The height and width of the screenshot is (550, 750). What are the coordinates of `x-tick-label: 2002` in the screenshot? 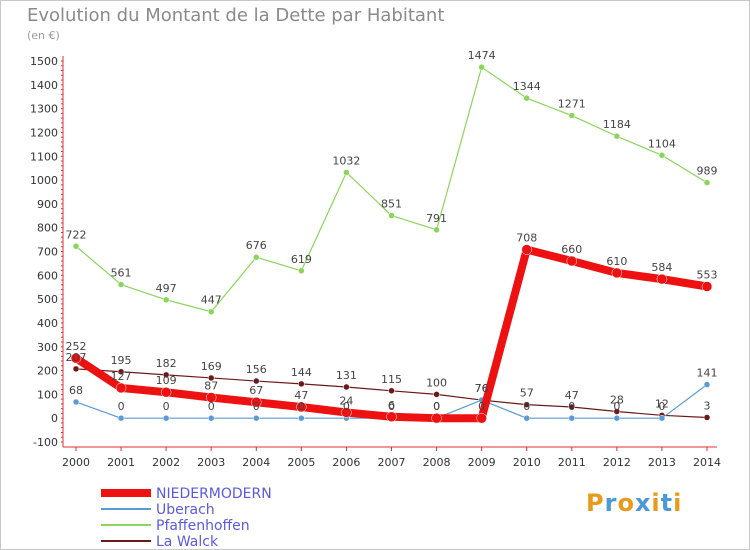 It's located at (166, 462).